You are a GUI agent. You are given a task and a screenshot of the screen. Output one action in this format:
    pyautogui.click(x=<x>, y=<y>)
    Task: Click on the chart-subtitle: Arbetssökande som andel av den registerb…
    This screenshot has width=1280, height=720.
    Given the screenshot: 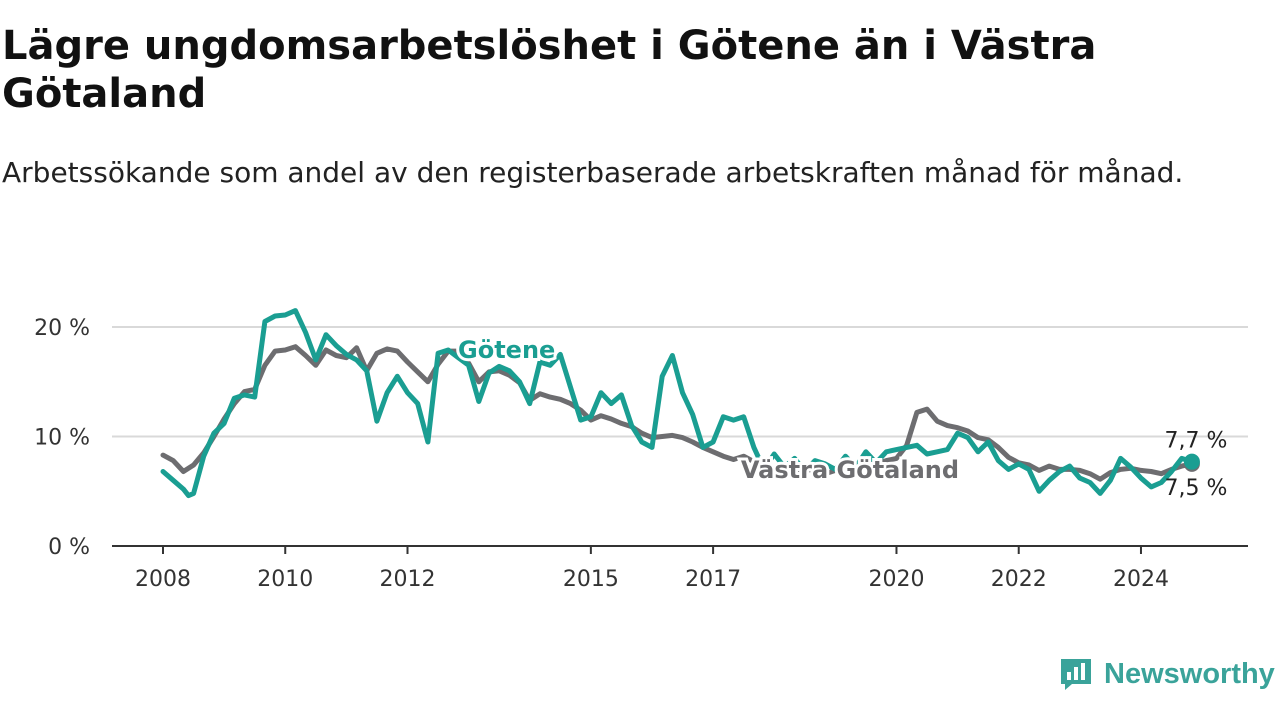 What is the action you would take?
    pyautogui.click(x=593, y=172)
    